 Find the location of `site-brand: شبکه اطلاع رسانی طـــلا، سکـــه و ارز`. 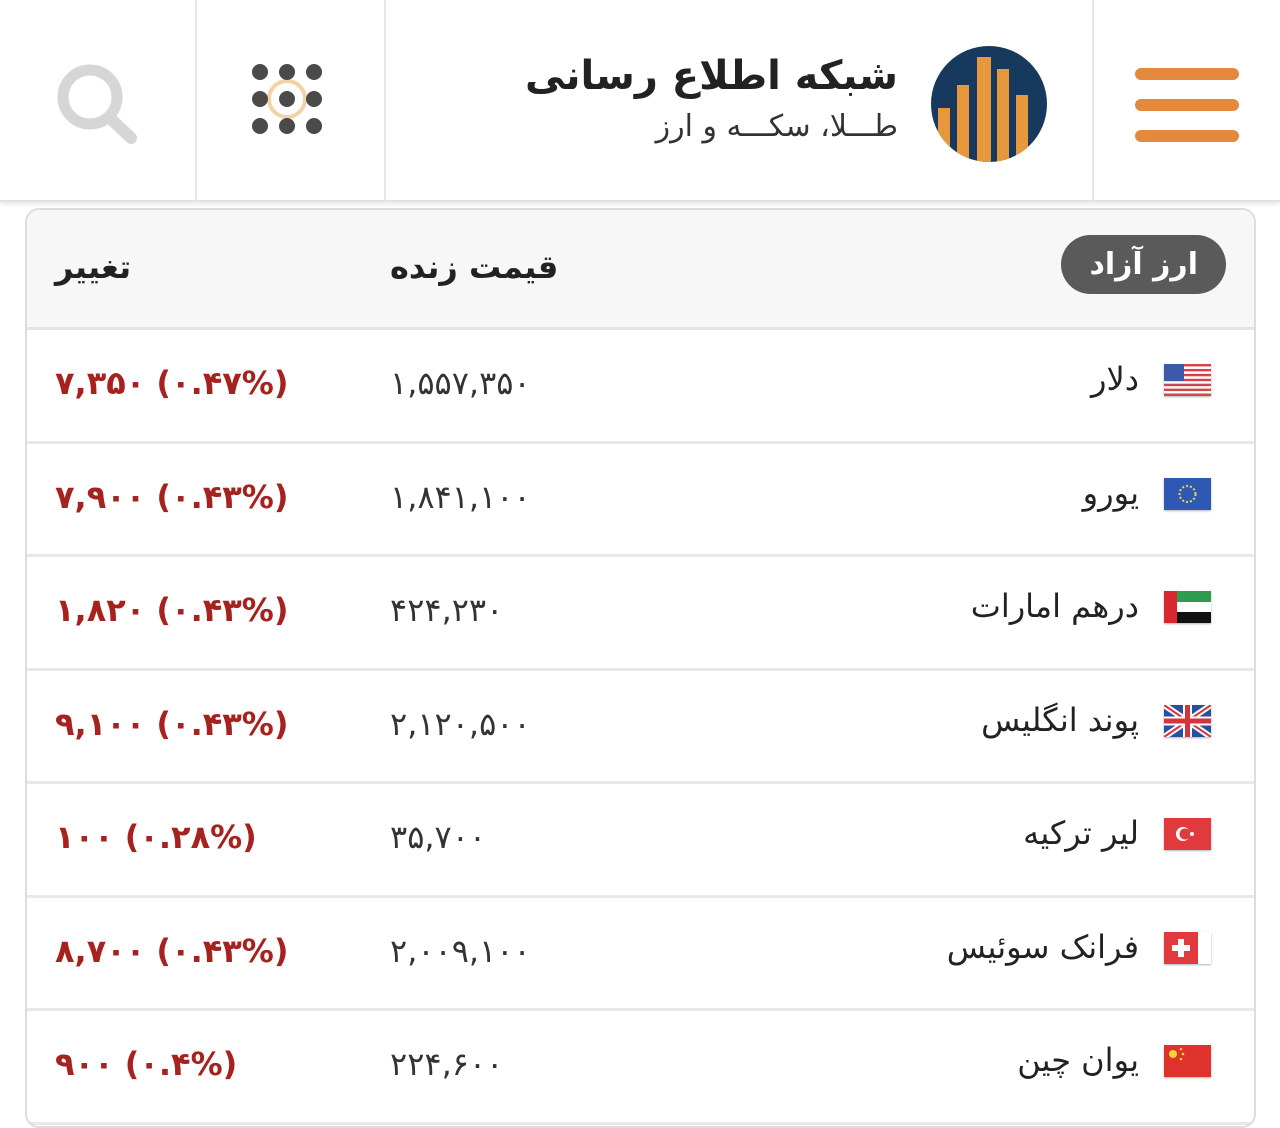

site-brand: شبکه اطلاع رسانی طـــلا، سکـــه و ارز is located at coordinates (711, 101).